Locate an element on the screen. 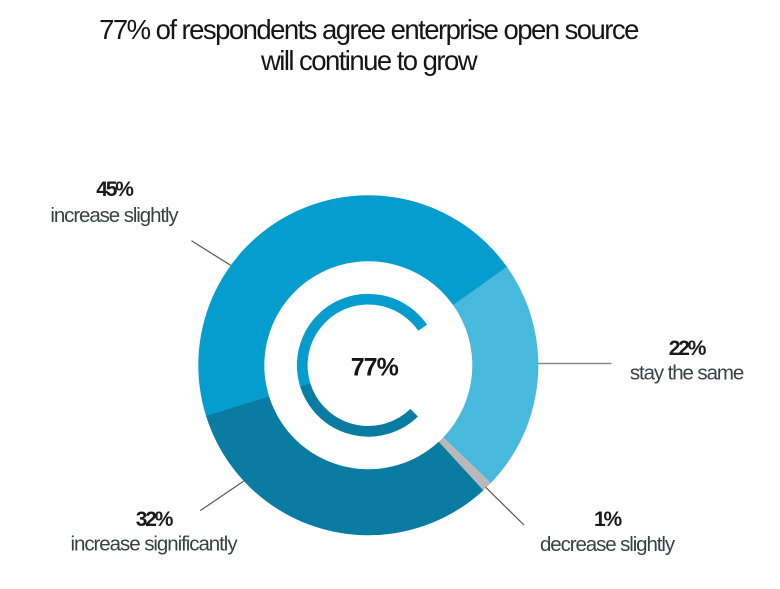 The width and height of the screenshot is (780, 589). svg-text: increase slightly is located at coordinates (114, 215).